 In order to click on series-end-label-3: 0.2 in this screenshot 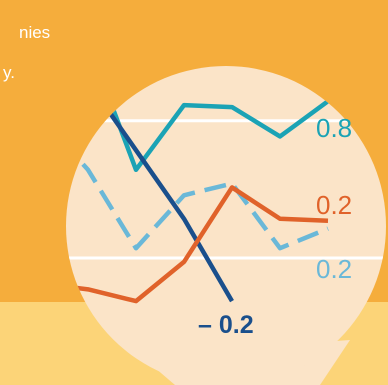, I will do `click(334, 269)`.